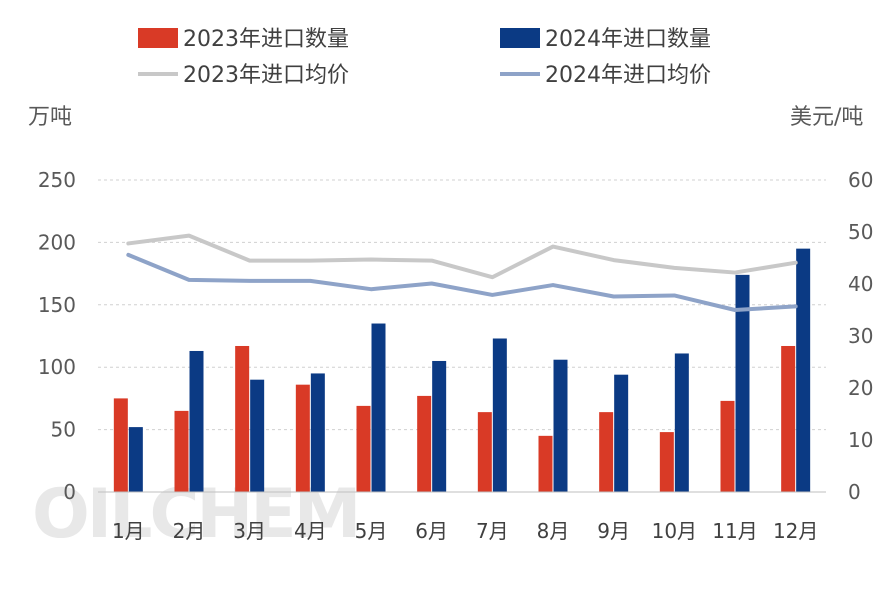 The image size is (886, 590). Describe the element at coordinates (465, 531) in the screenshot. I see `x-ticks: 1月 2月 3月 4月 5月 6月 7月 8月 9月 10月 11月 12月` at that location.